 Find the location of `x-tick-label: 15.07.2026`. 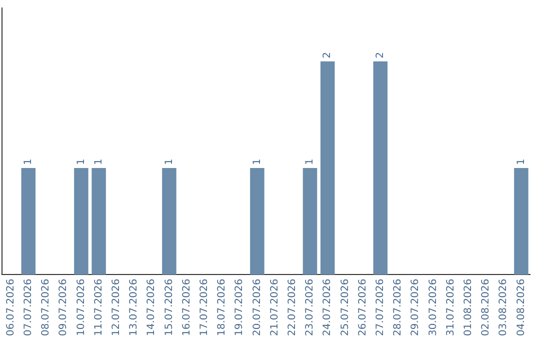

x-tick-label: 15.07.2026 is located at coordinates (169, 307).